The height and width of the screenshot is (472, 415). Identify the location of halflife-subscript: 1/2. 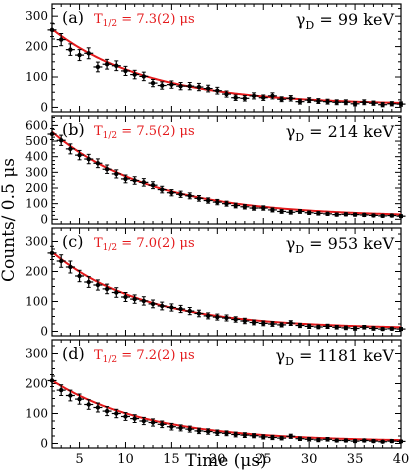
(110, 24).